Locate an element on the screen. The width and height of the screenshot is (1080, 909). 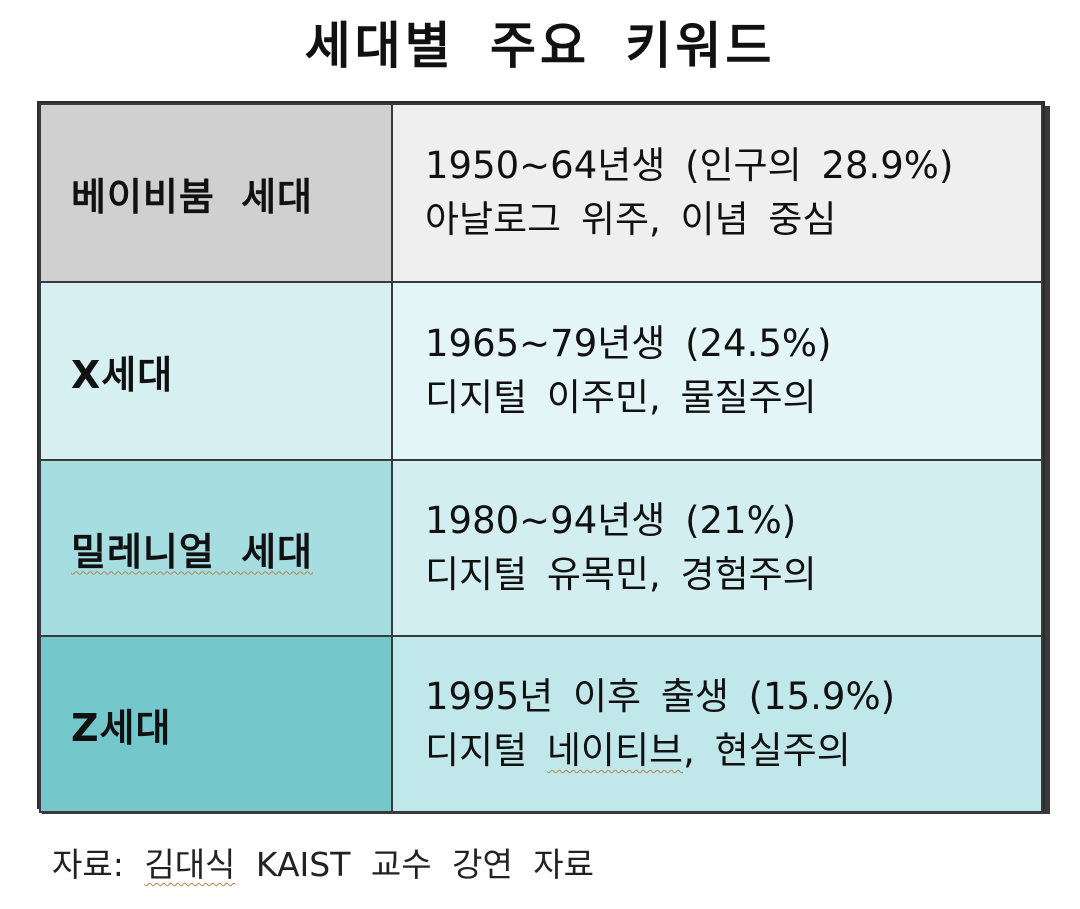
generation-description: 1965~79년생 (24.5%) 디지털 이주민, 물질주의 is located at coordinates (717, 371).